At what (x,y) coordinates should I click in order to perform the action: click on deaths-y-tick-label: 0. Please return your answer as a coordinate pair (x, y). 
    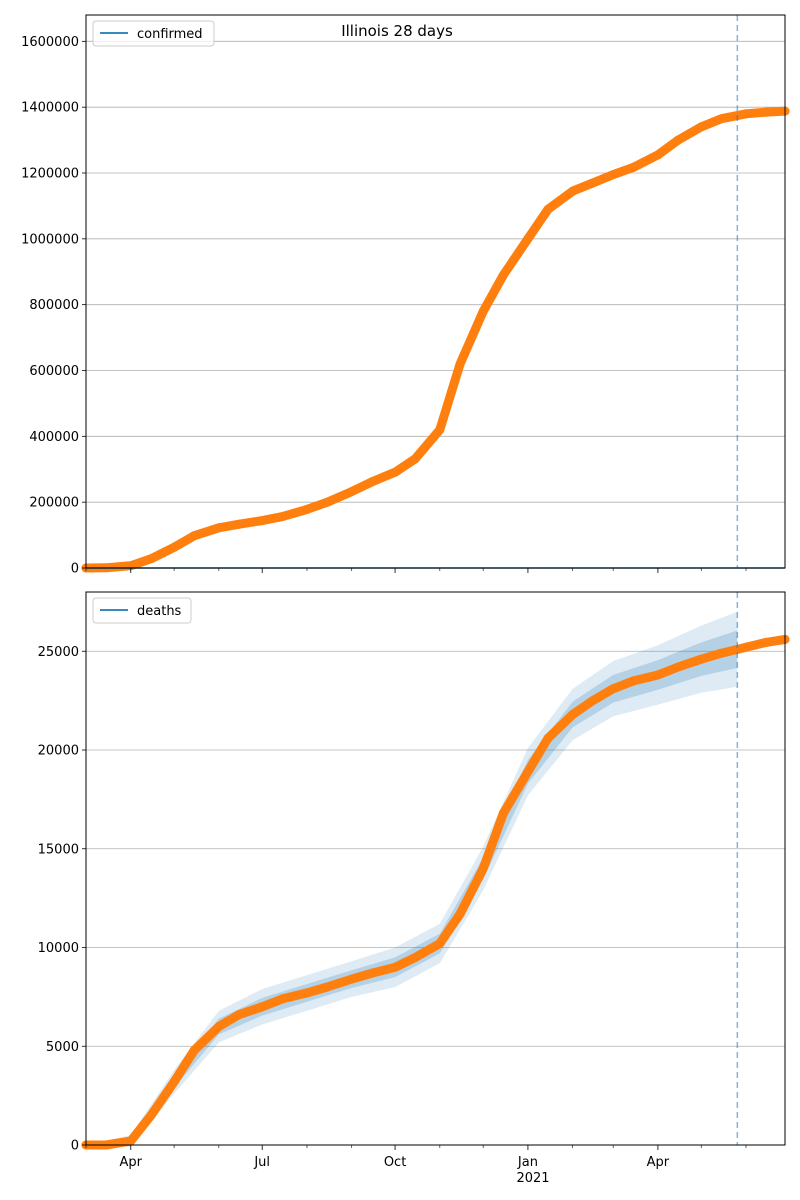
    Looking at the image, I should click on (75, 1146).